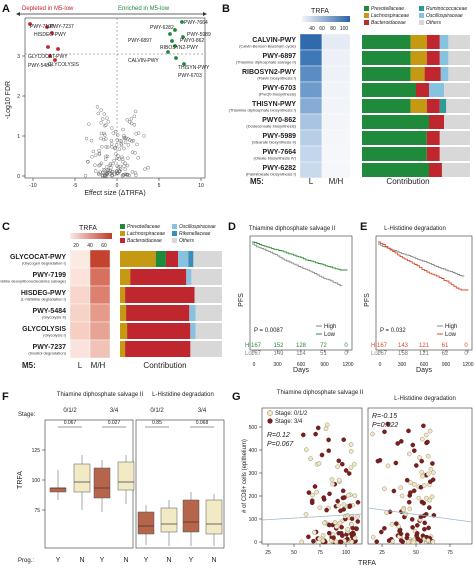 This screenshot has width=474, height=569. I want to click on g-left-frame, so click(312, 476).